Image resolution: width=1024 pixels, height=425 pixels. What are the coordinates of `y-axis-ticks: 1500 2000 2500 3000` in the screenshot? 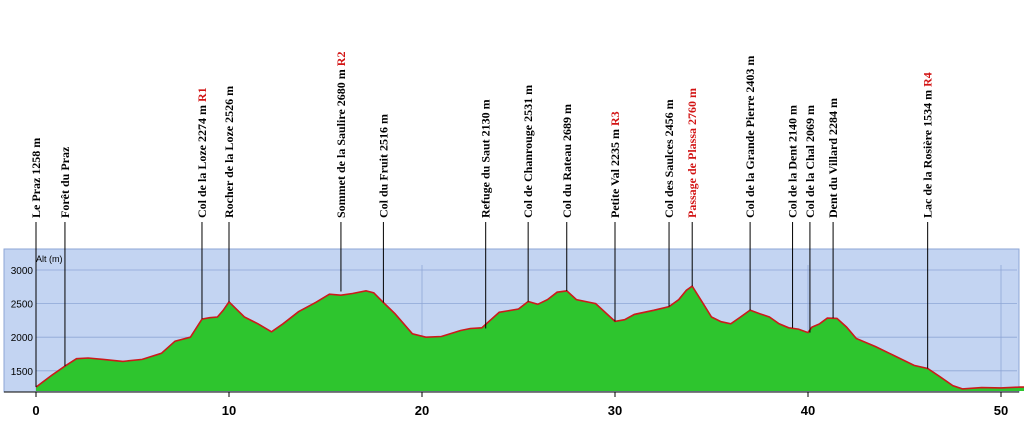 It's located at (22, 322).